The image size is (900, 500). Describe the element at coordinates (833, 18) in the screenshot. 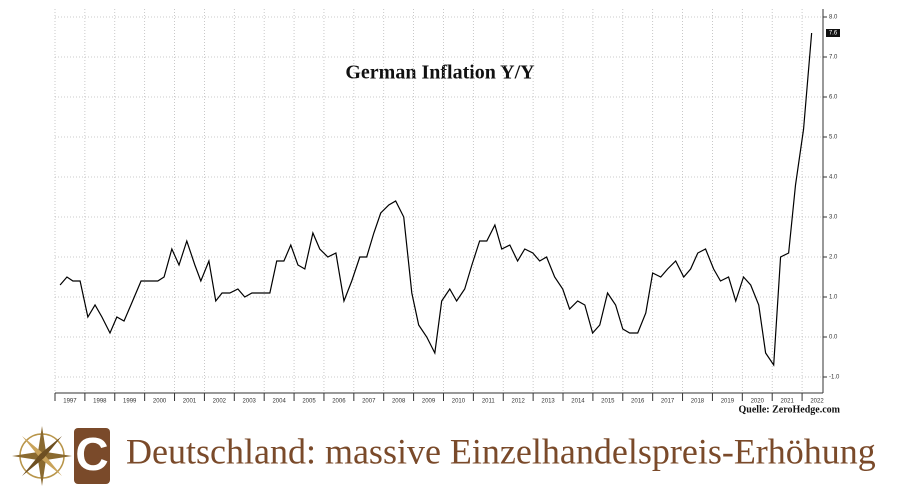

I see `y-tick-label: 8.0` at that location.